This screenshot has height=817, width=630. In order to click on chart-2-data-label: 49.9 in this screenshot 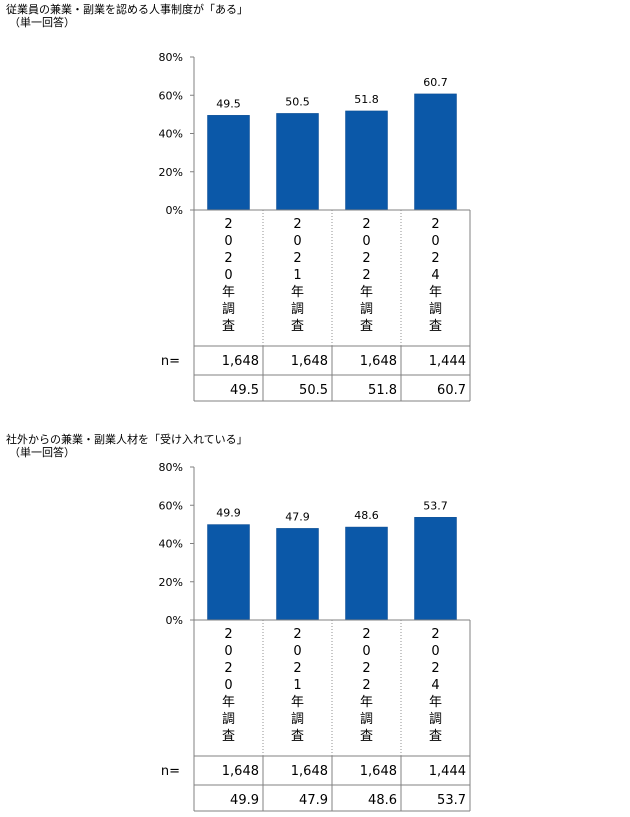, I will do `click(228, 513)`.